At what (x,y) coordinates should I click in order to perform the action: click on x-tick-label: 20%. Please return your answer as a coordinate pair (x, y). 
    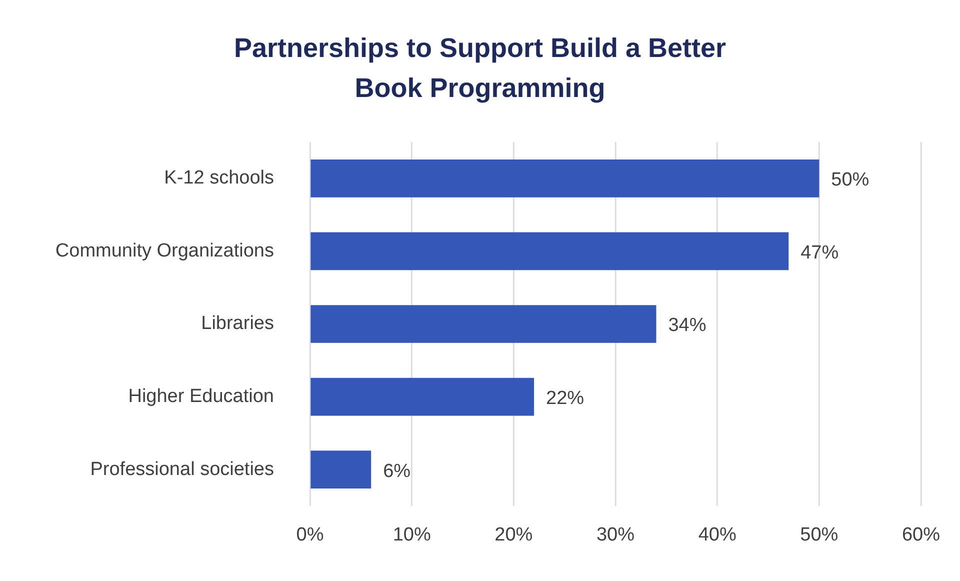
    Looking at the image, I should click on (513, 535).